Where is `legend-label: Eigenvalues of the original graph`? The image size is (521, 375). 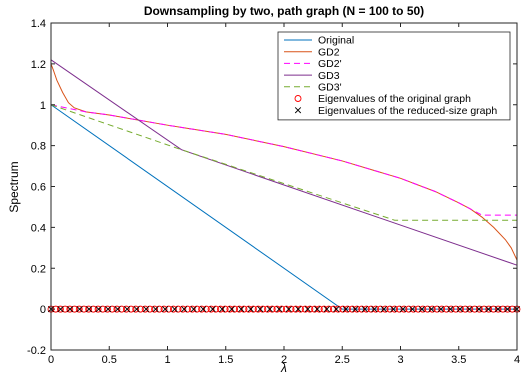 legend-label: Eigenvalues of the original graph is located at coordinates (394, 99).